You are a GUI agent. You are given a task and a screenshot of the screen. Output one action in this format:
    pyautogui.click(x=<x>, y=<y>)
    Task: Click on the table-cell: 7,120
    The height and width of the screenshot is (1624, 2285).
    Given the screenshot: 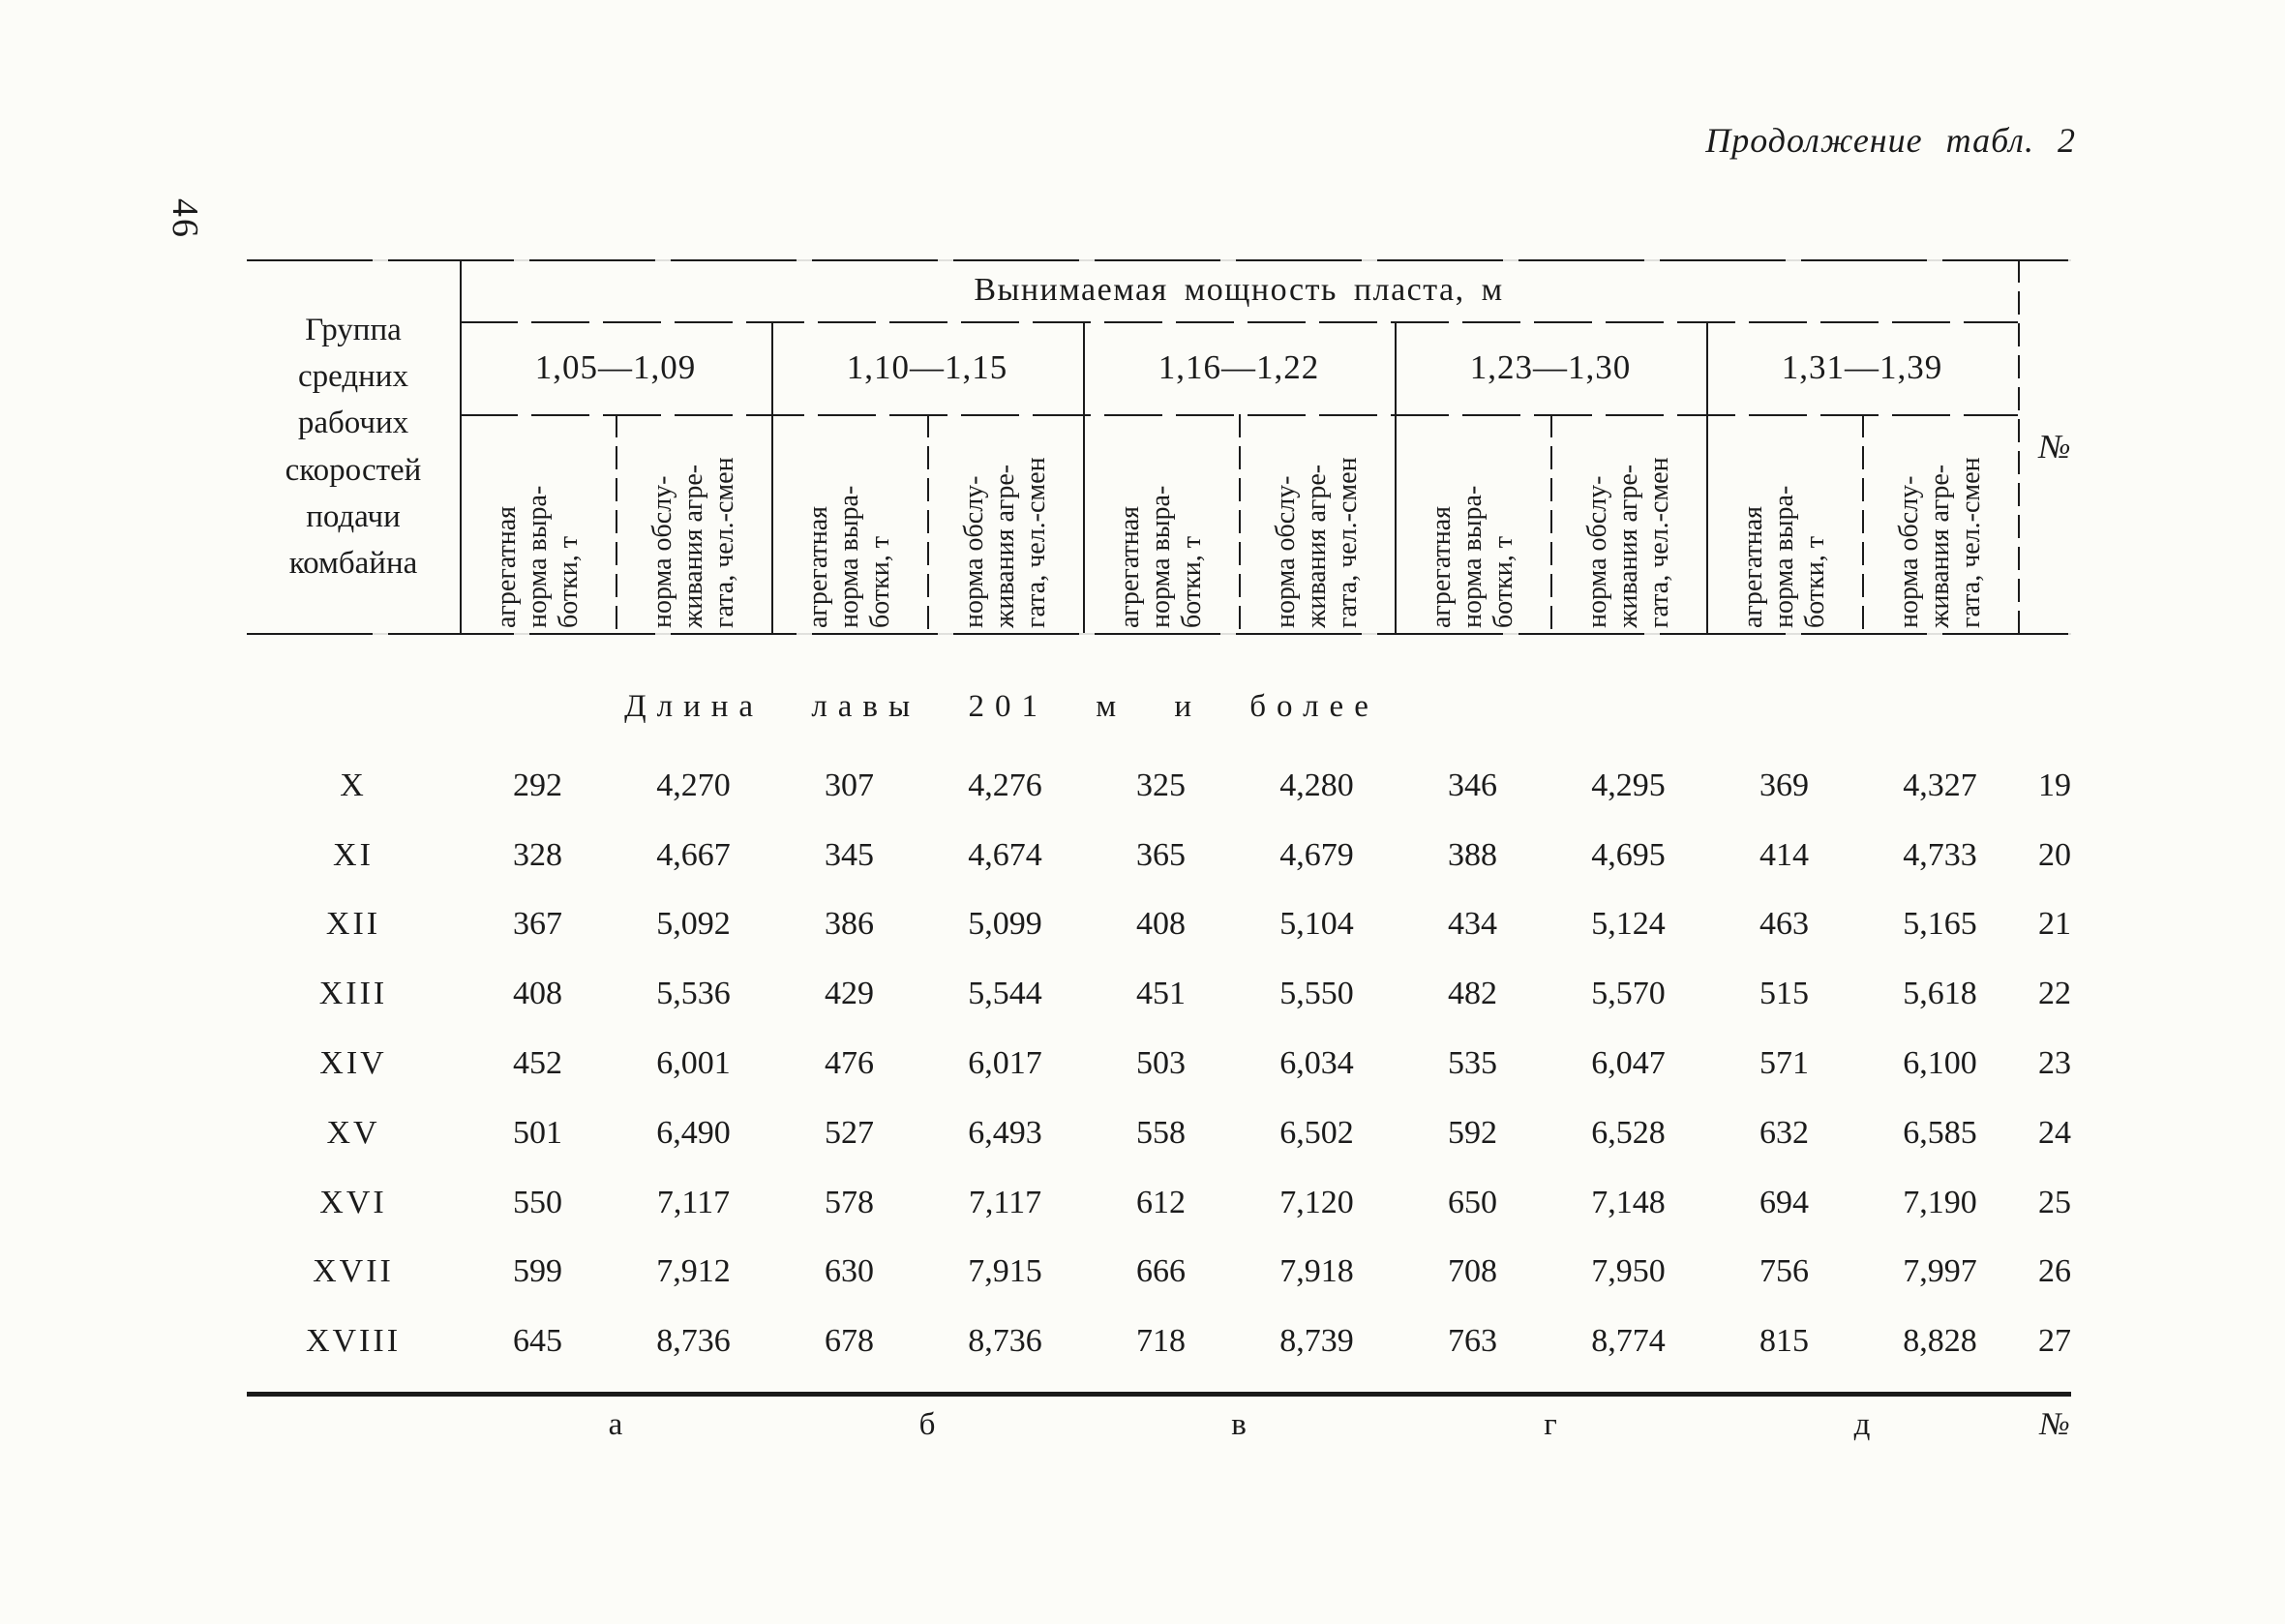 What is the action you would take?
    pyautogui.click(x=1316, y=1202)
    